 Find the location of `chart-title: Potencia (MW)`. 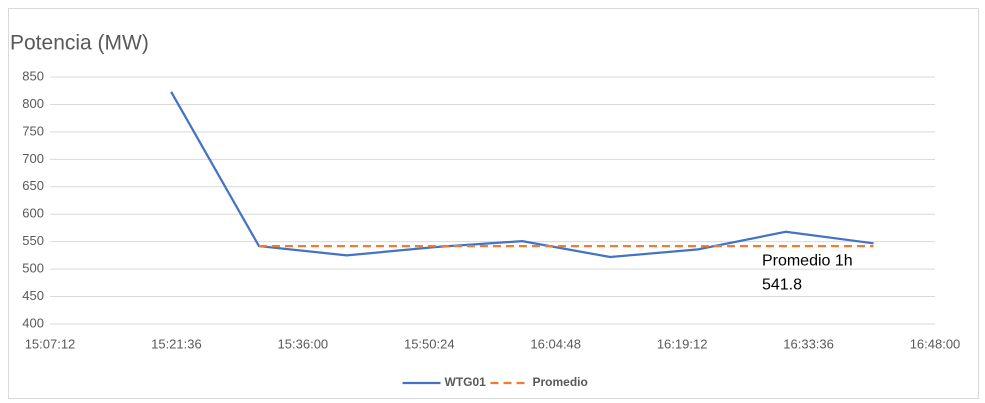

chart-title: Potencia (MW) is located at coordinates (79, 43).